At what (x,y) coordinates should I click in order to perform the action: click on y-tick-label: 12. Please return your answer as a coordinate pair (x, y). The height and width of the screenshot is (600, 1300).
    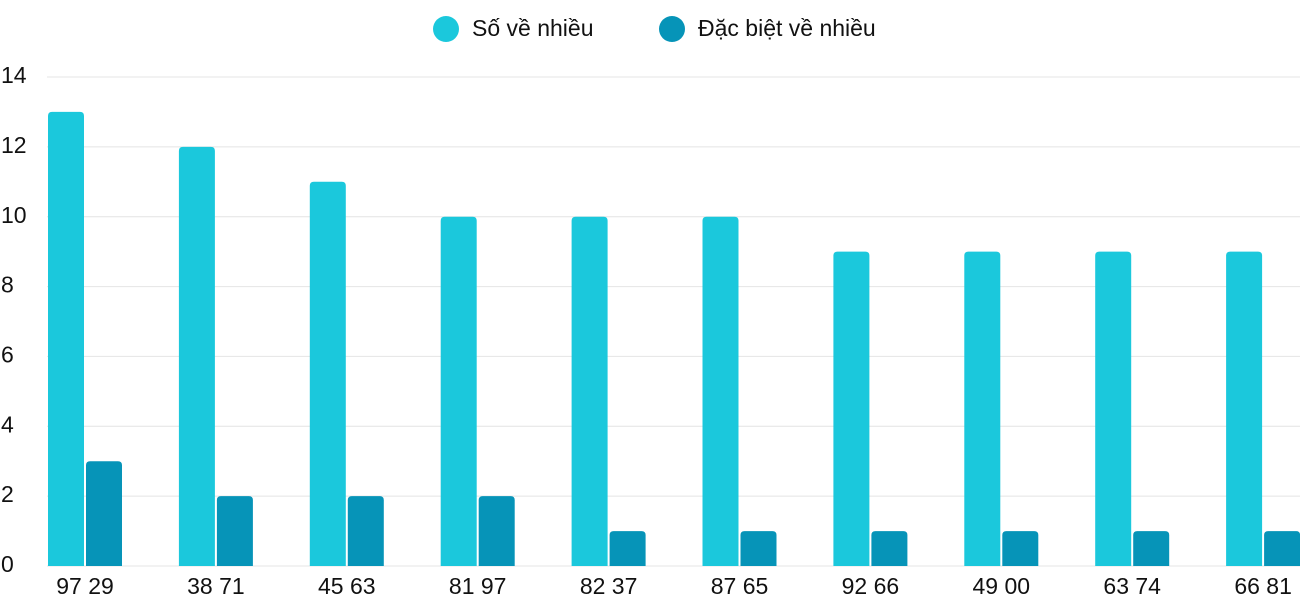
    Looking at the image, I should click on (14, 145).